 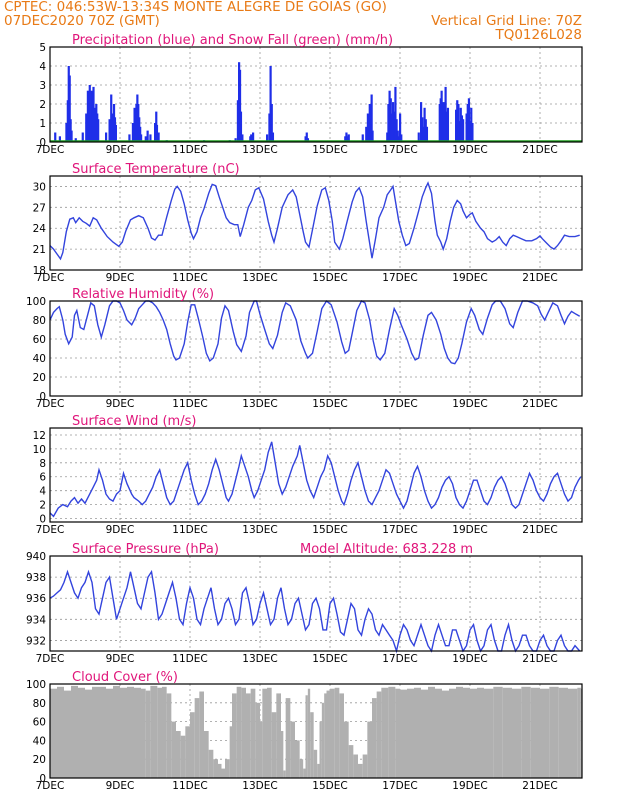 I want to click on wind-xtick-label: 11DEC, so click(x=189, y=530).